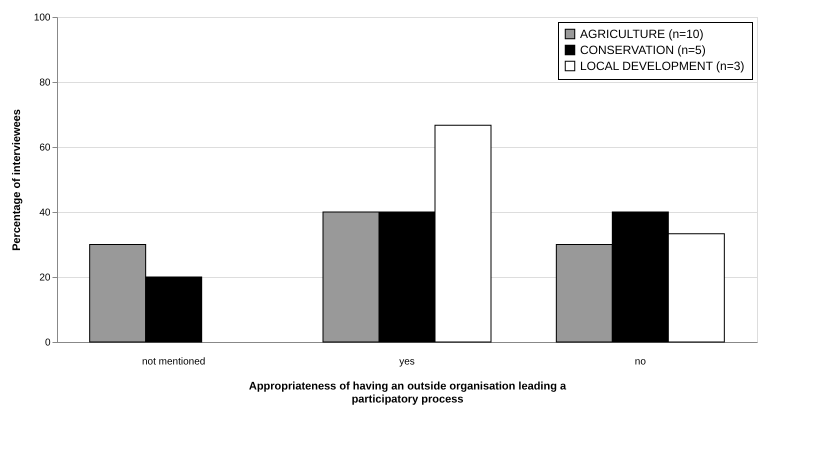 The height and width of the screenshot is (466, 839). Describe the element at coordinates (407, 362) in the screenshot. I see `x-tick-label: yes` at that location.